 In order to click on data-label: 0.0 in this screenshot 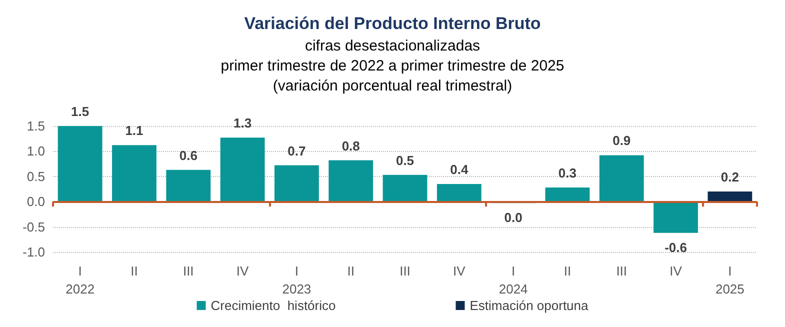, I will do `click(513, 218)`.